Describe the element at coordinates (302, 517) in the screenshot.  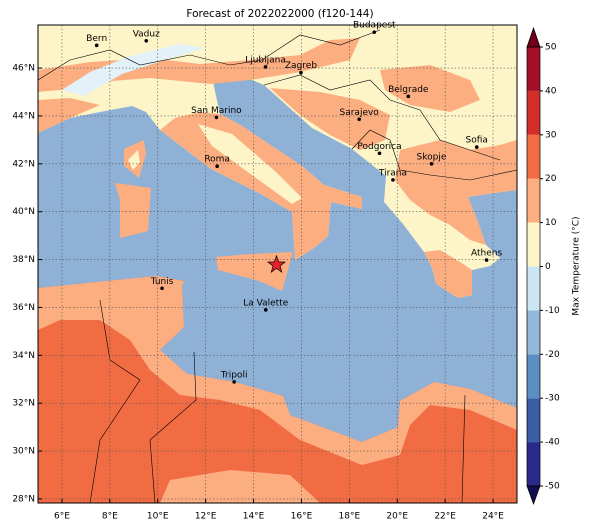
I see `x-tick-label: 16°E` at that location.